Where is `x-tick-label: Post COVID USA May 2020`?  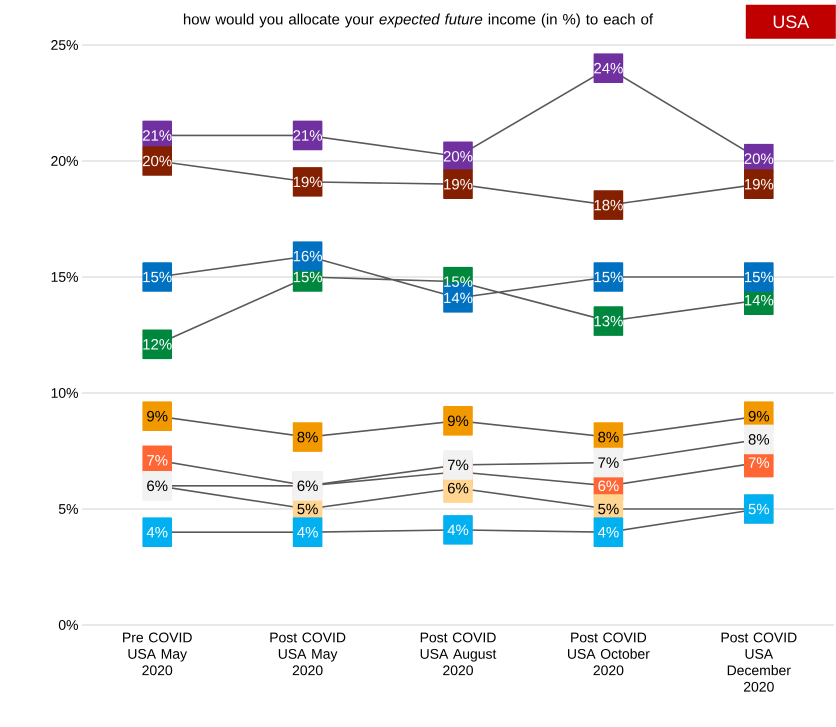
x-tick-label: Post COVID USA May 2020 is located at coordinates (308, 654).